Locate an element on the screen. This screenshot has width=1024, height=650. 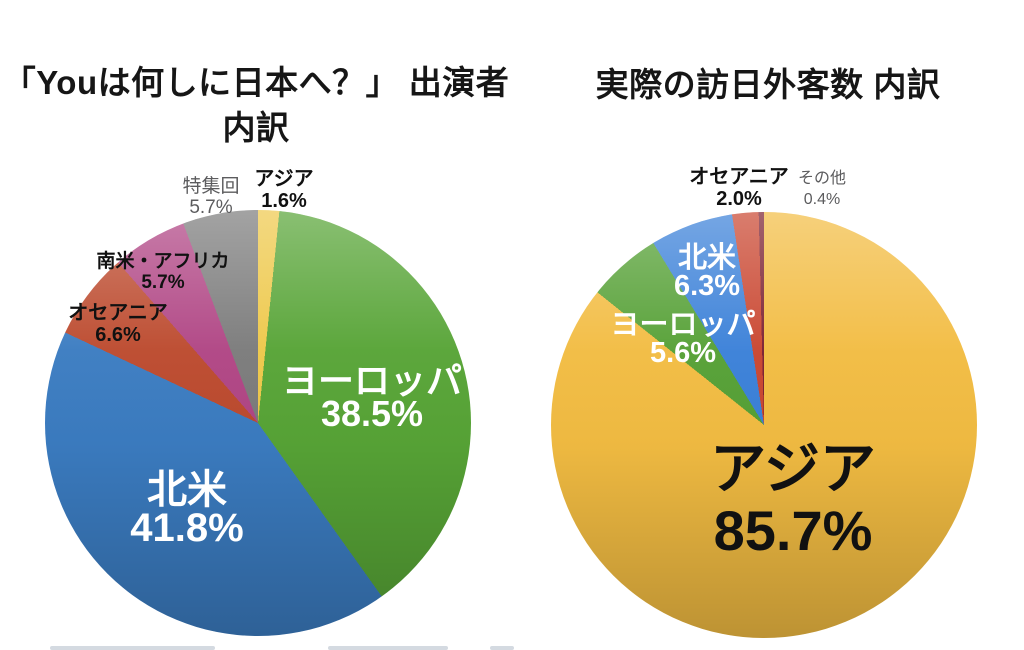
right-label-europe: ヨーロッパ 5.6% is located at coordinates (683, 339).